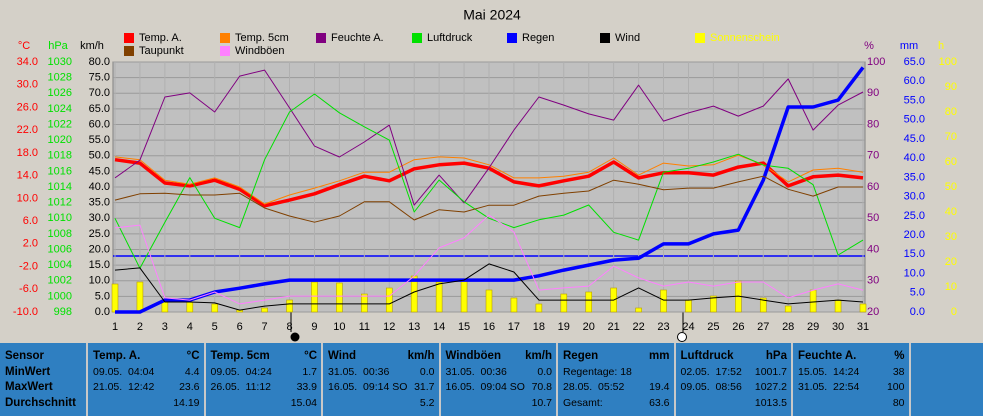 The image size is (983, 416). I want to click on y-tick-label: 60, so click(873, 187).